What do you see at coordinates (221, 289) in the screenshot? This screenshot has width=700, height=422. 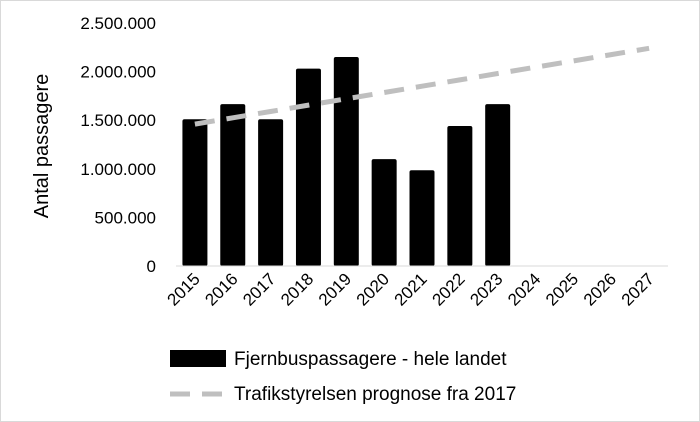 I see `x-tick-label: 2016` at bounding box center [221, 289].